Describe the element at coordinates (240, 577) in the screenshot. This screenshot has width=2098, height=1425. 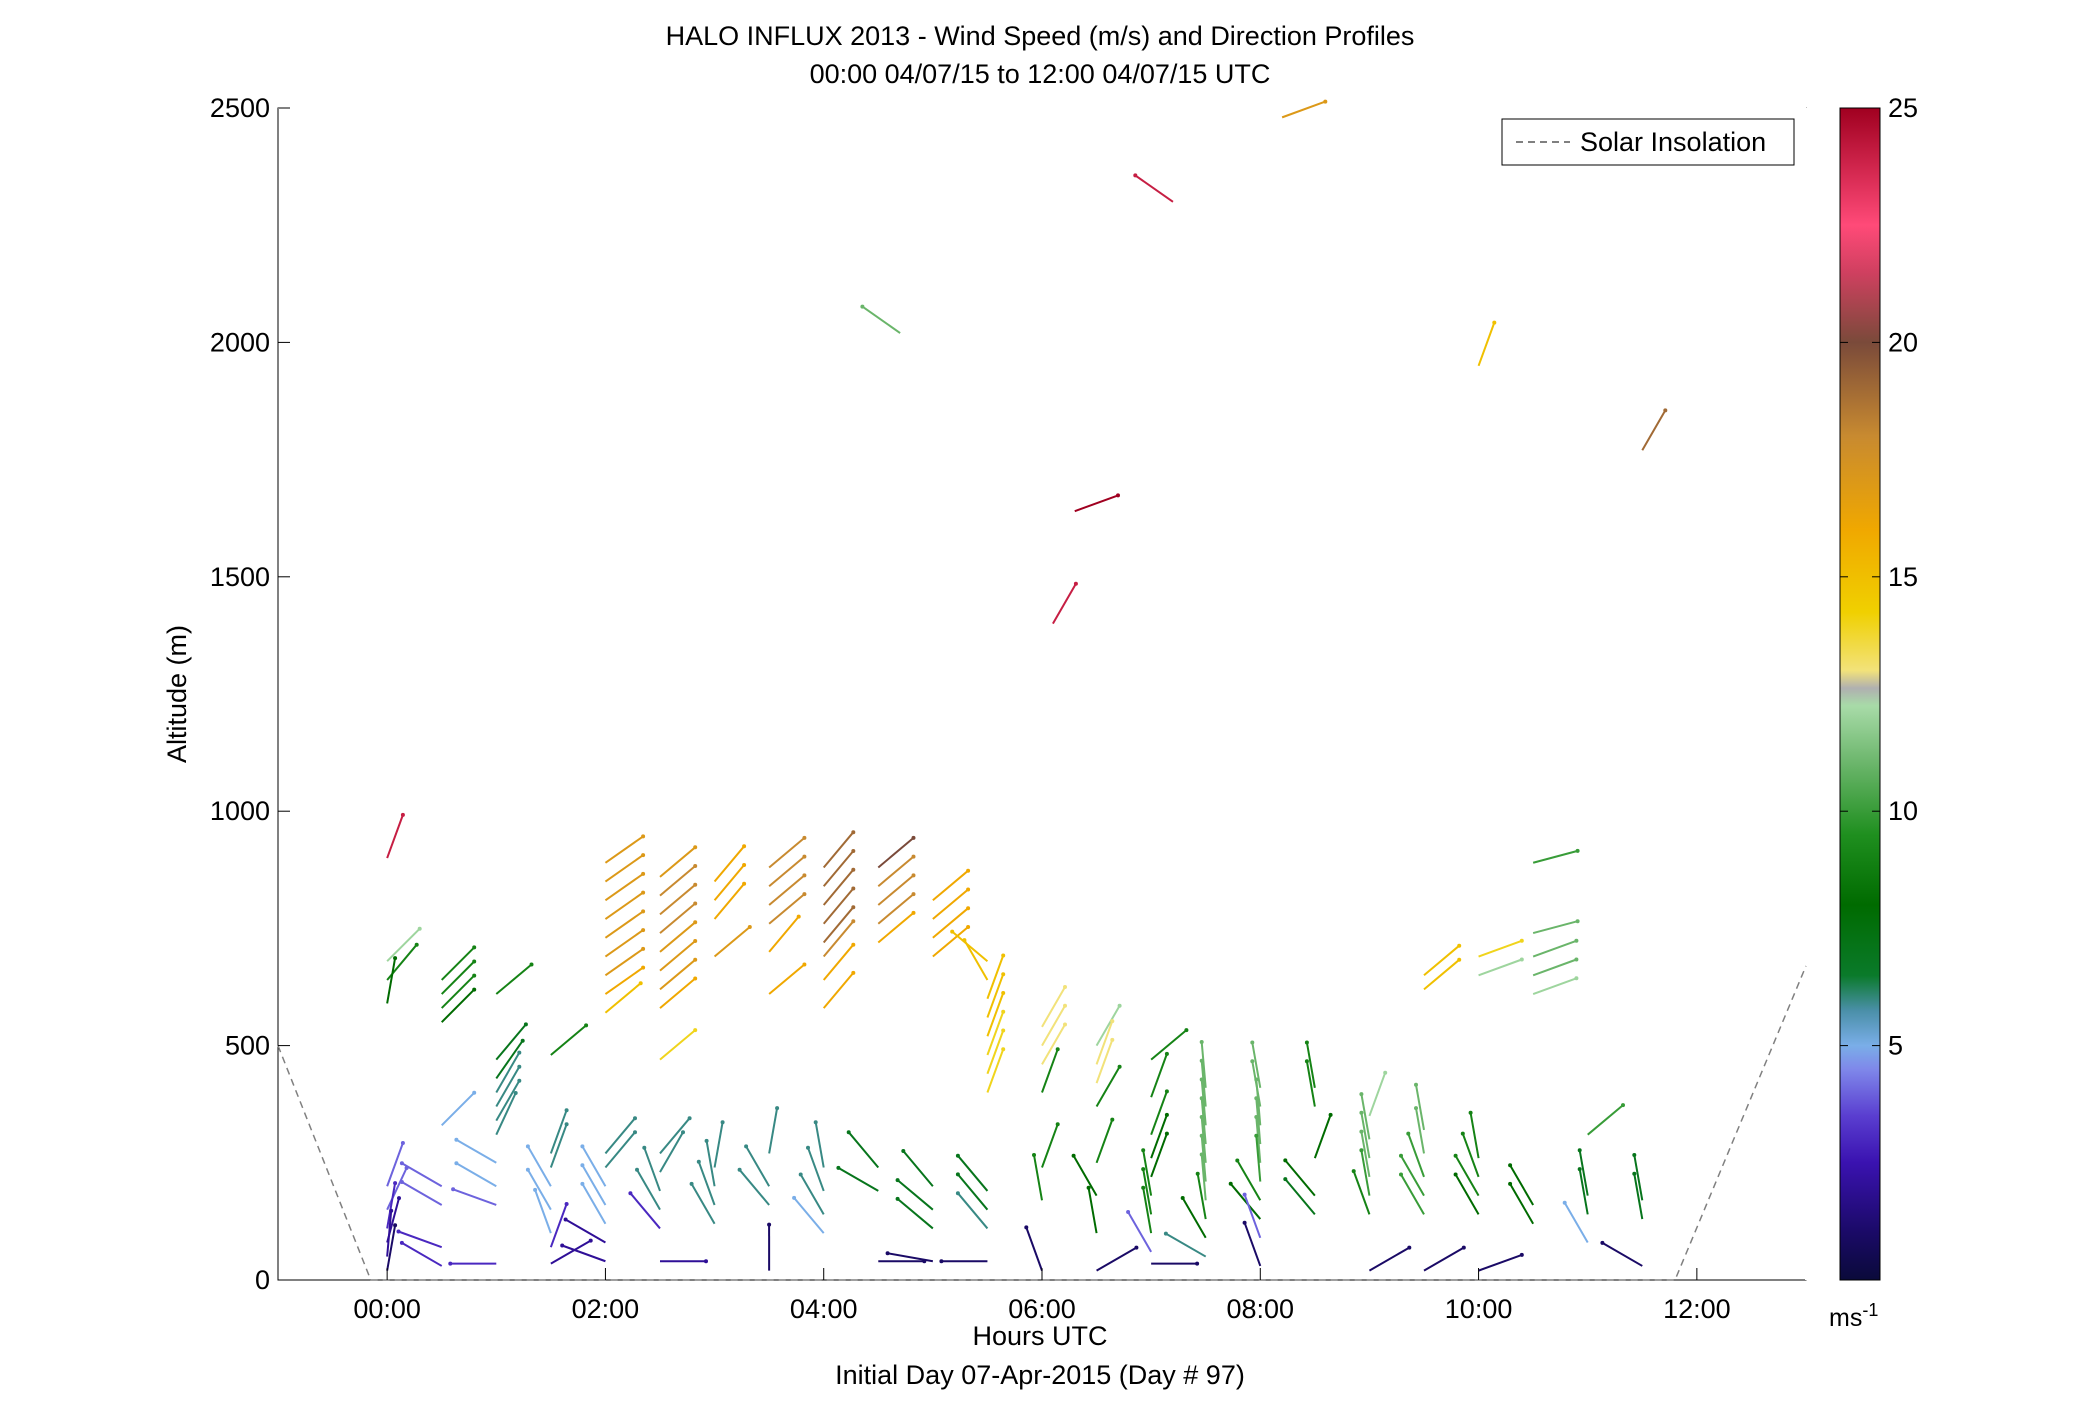
I see `y-tick-label: 1500` at that location.